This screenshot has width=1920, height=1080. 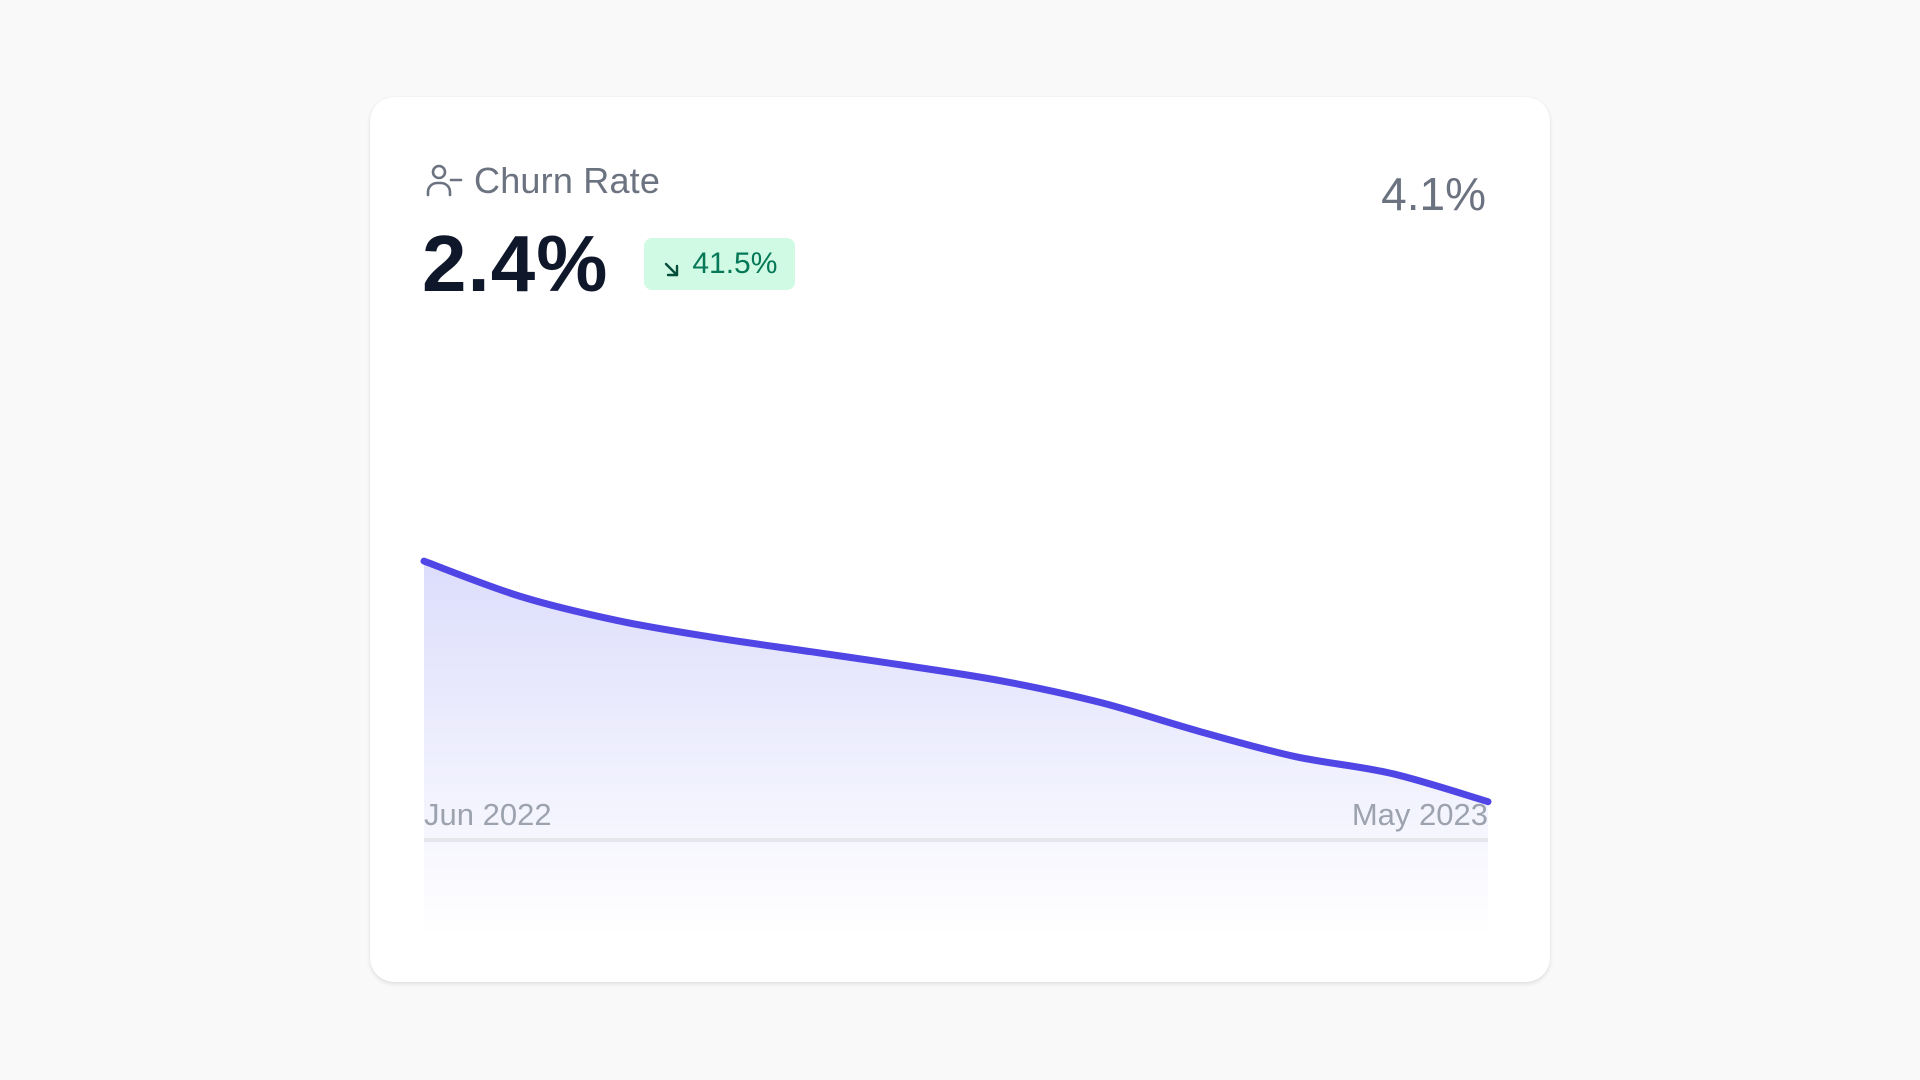 I want to click on user-minus-icon, so click(x=444, y=181).